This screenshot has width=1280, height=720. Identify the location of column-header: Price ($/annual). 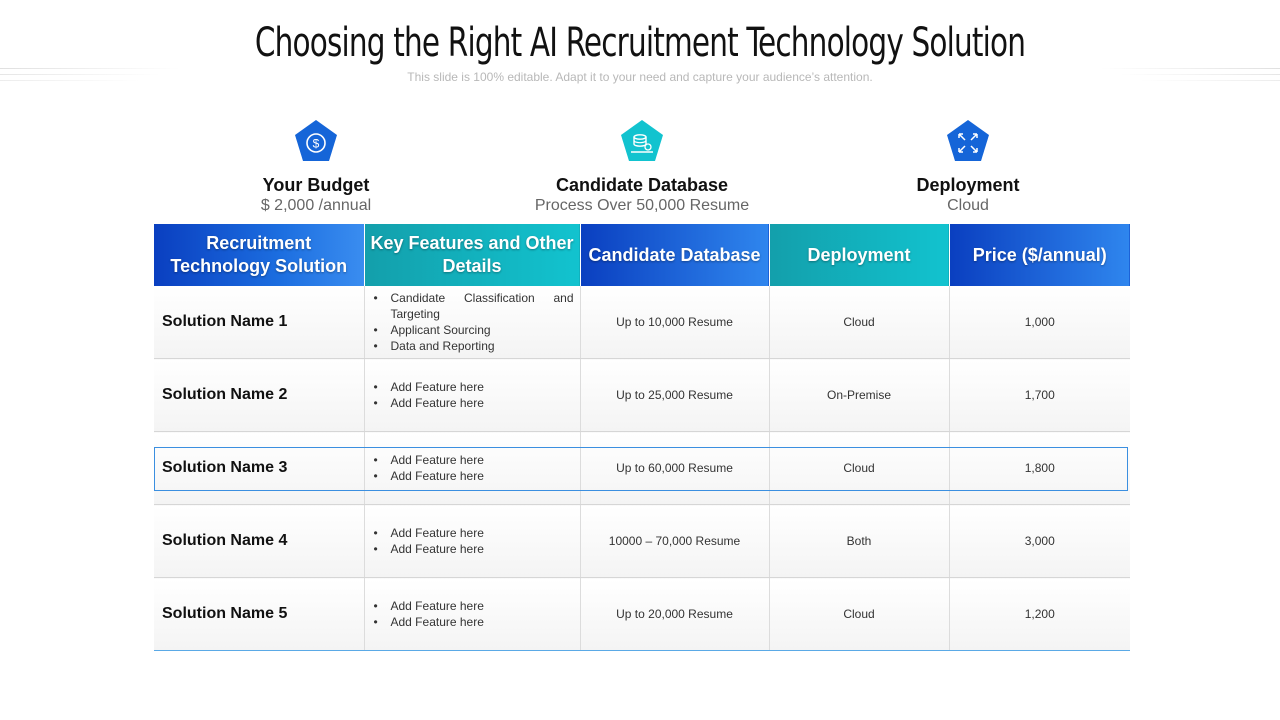
(1039, 255).